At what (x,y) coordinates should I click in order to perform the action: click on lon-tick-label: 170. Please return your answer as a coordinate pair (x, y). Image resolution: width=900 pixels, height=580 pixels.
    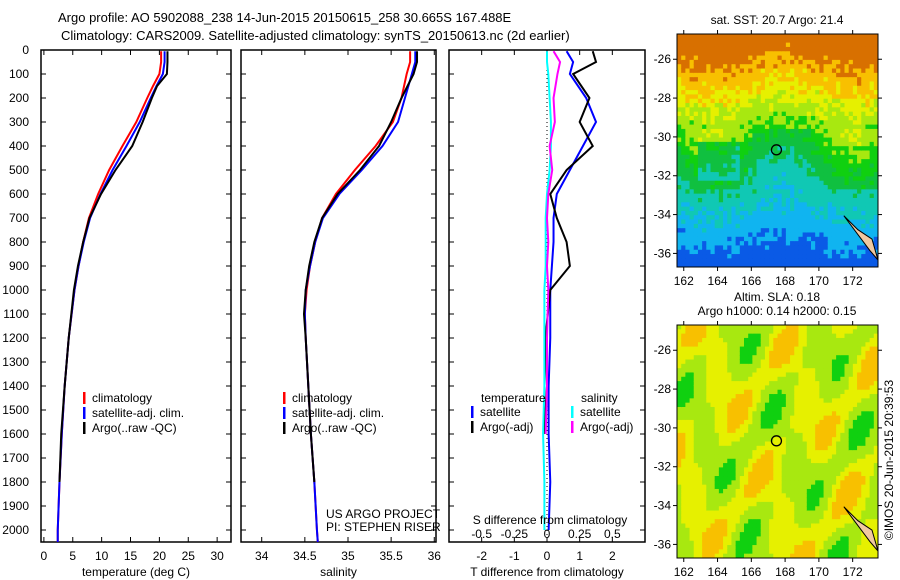
    Looking at the image, I should click on (819, 281).